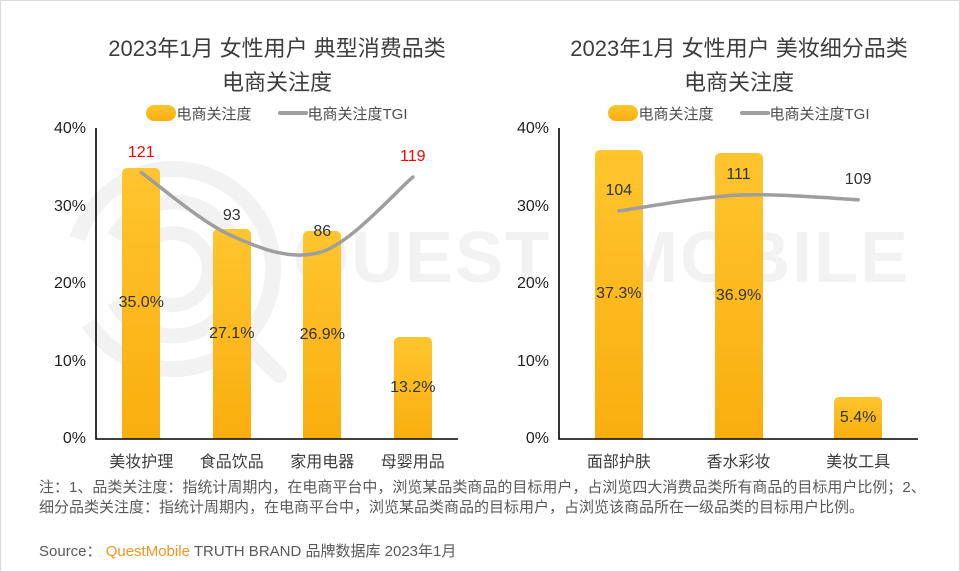  I want to click on right-chart-header: 2023年1月 女性用户 美妆细分品类 电商关注度 电商关注度 电商关注度TGI, so click(729, 77).